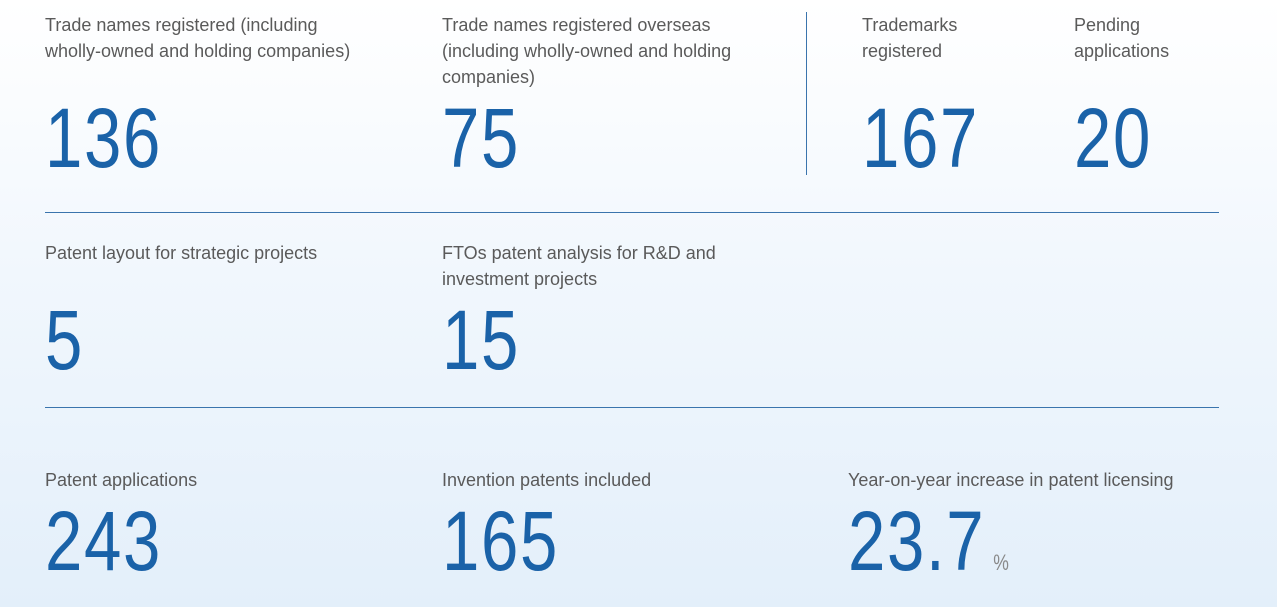 The width and height of the screenshot is (1277, 607). I want to click on stat-number: 165, so click(500, 541).